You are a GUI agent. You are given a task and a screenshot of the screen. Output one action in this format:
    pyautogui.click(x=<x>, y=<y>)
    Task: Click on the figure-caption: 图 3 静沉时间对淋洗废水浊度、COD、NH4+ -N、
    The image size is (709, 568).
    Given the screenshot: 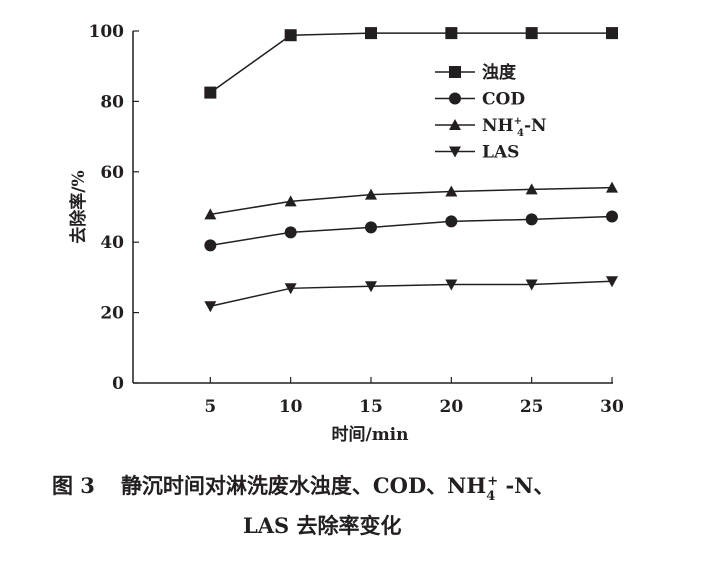 What is the action you would take?
    pyautogui.click(x=303, y=487)
    